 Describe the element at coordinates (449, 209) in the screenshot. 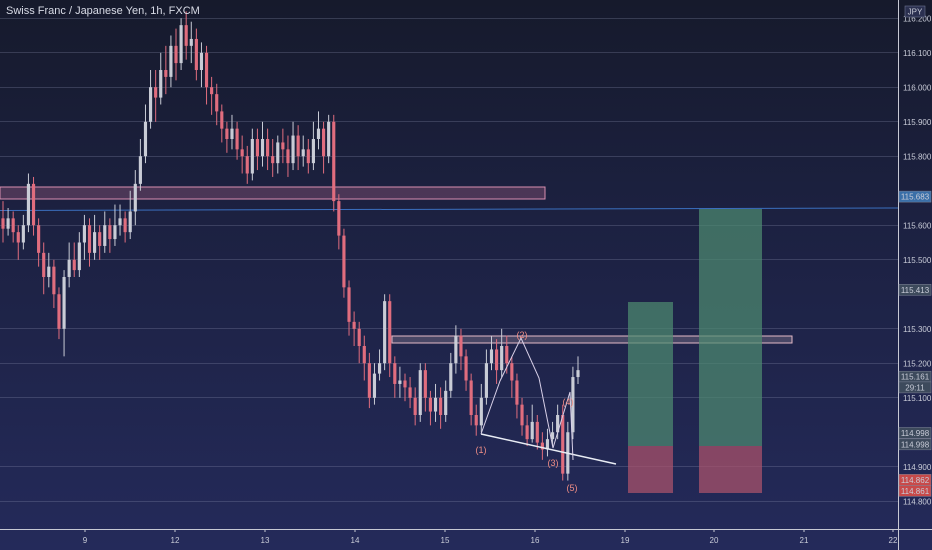

I see `horizontal-ray-line` at that location.